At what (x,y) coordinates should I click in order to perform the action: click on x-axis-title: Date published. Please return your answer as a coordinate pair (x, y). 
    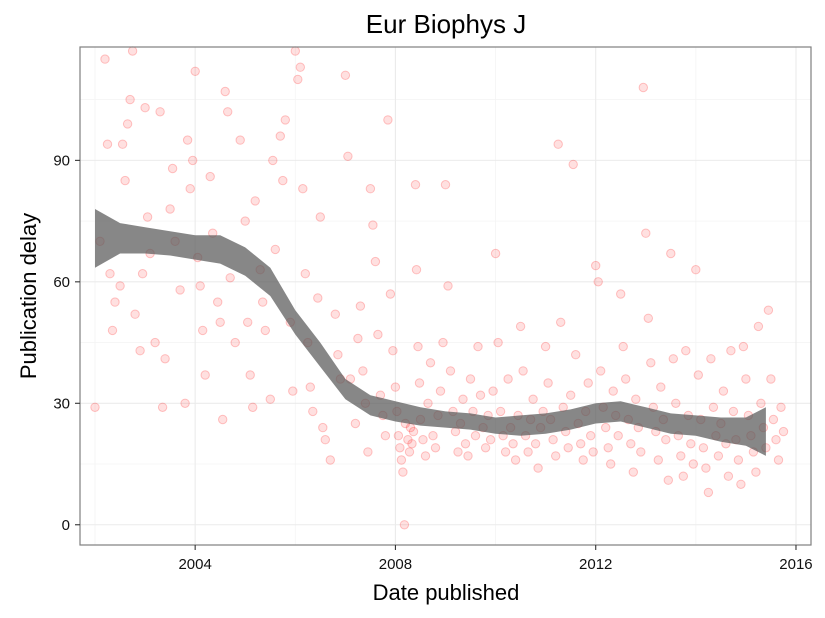
    Looking at the image, I should click on (446, 592).